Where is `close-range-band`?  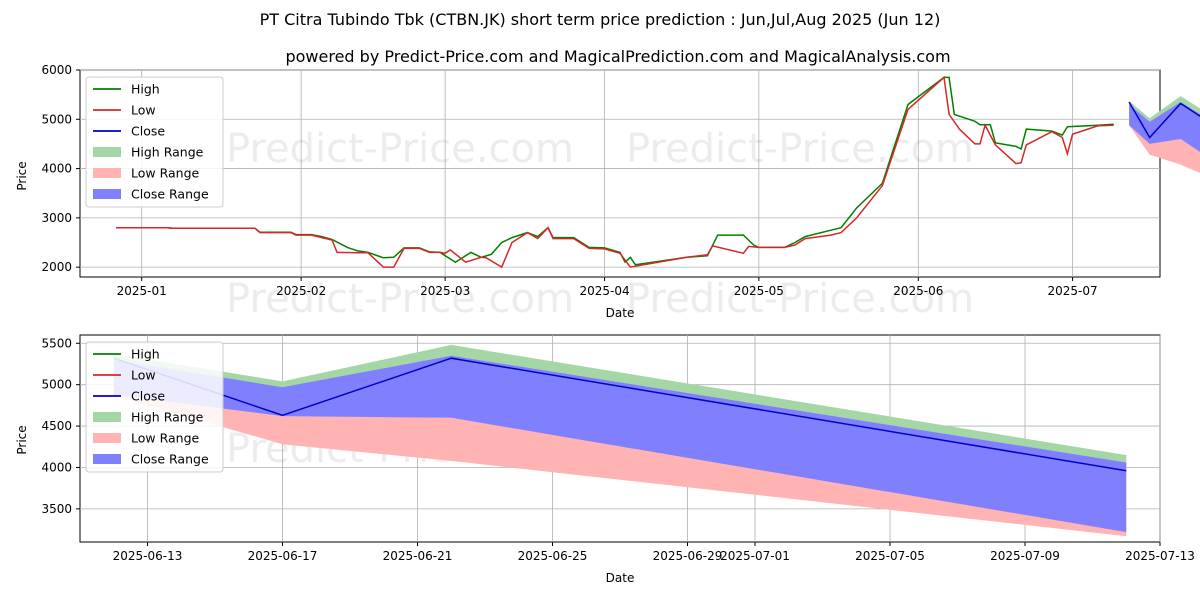 close-range-band is located at coordinates (1164, 127).